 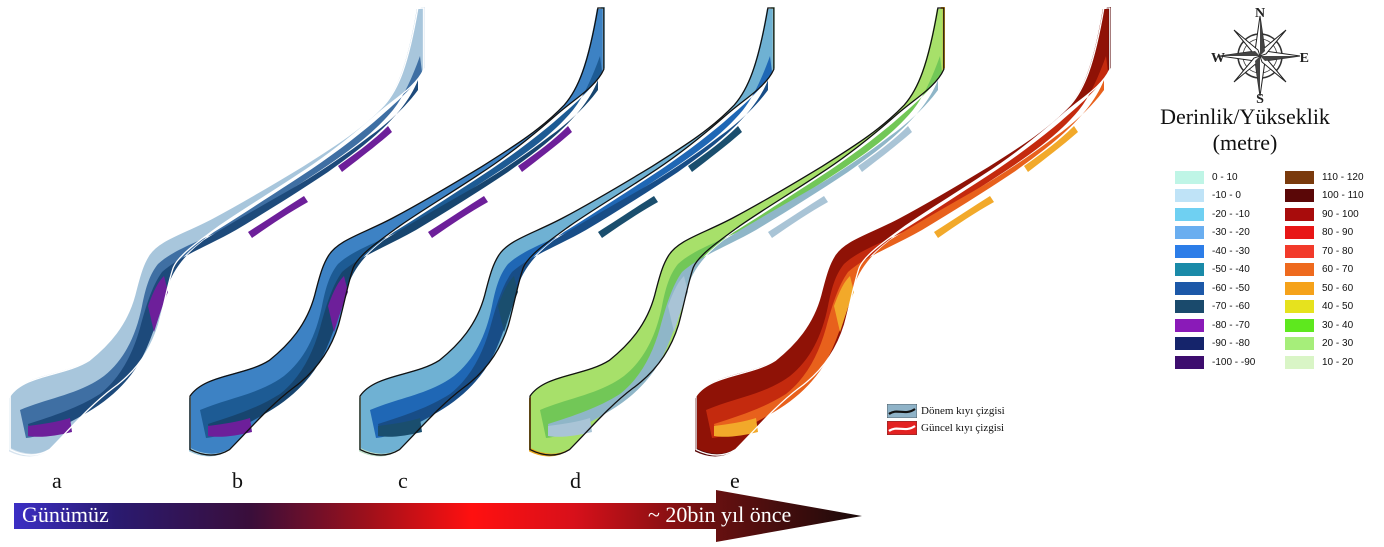 I want to click on legend-elevation-item: 110 - 120, so click(x=1324, y=177).